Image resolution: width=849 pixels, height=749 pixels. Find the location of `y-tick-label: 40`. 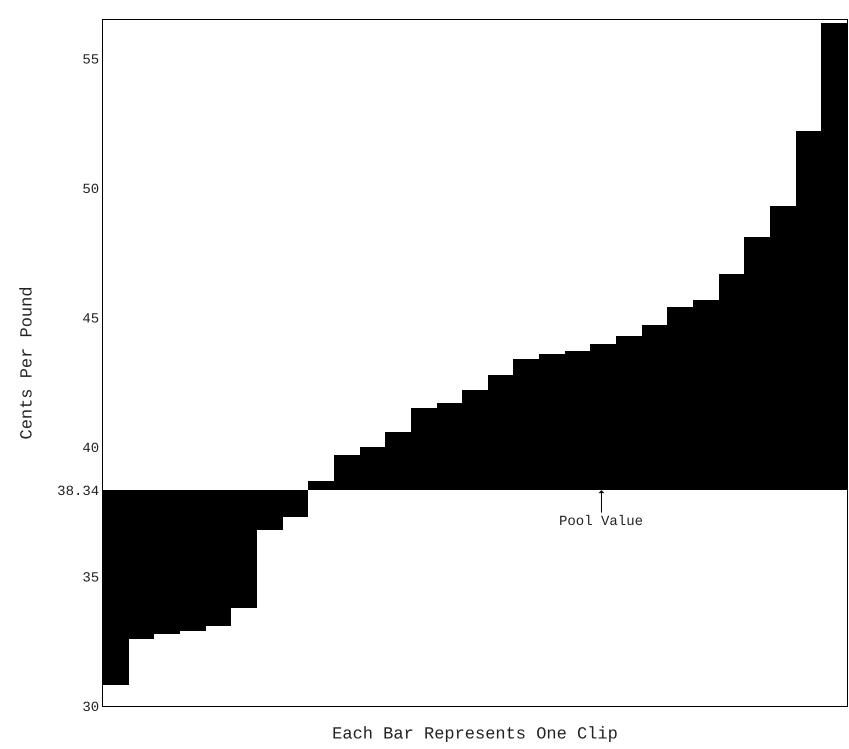

y-tick-label: 40 is located at coordinates (91, 449).